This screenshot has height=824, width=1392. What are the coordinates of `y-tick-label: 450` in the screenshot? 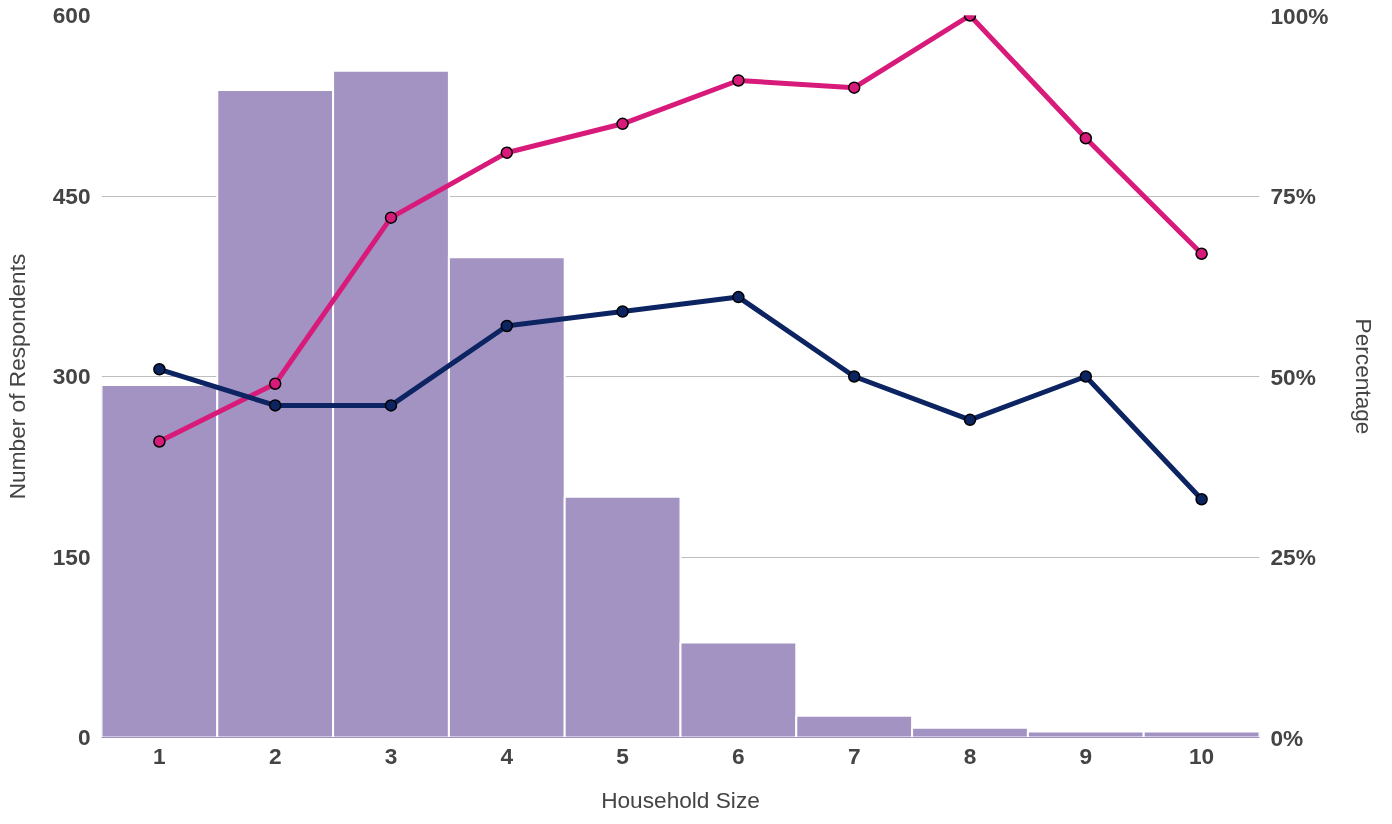 It's located at (71, 195).